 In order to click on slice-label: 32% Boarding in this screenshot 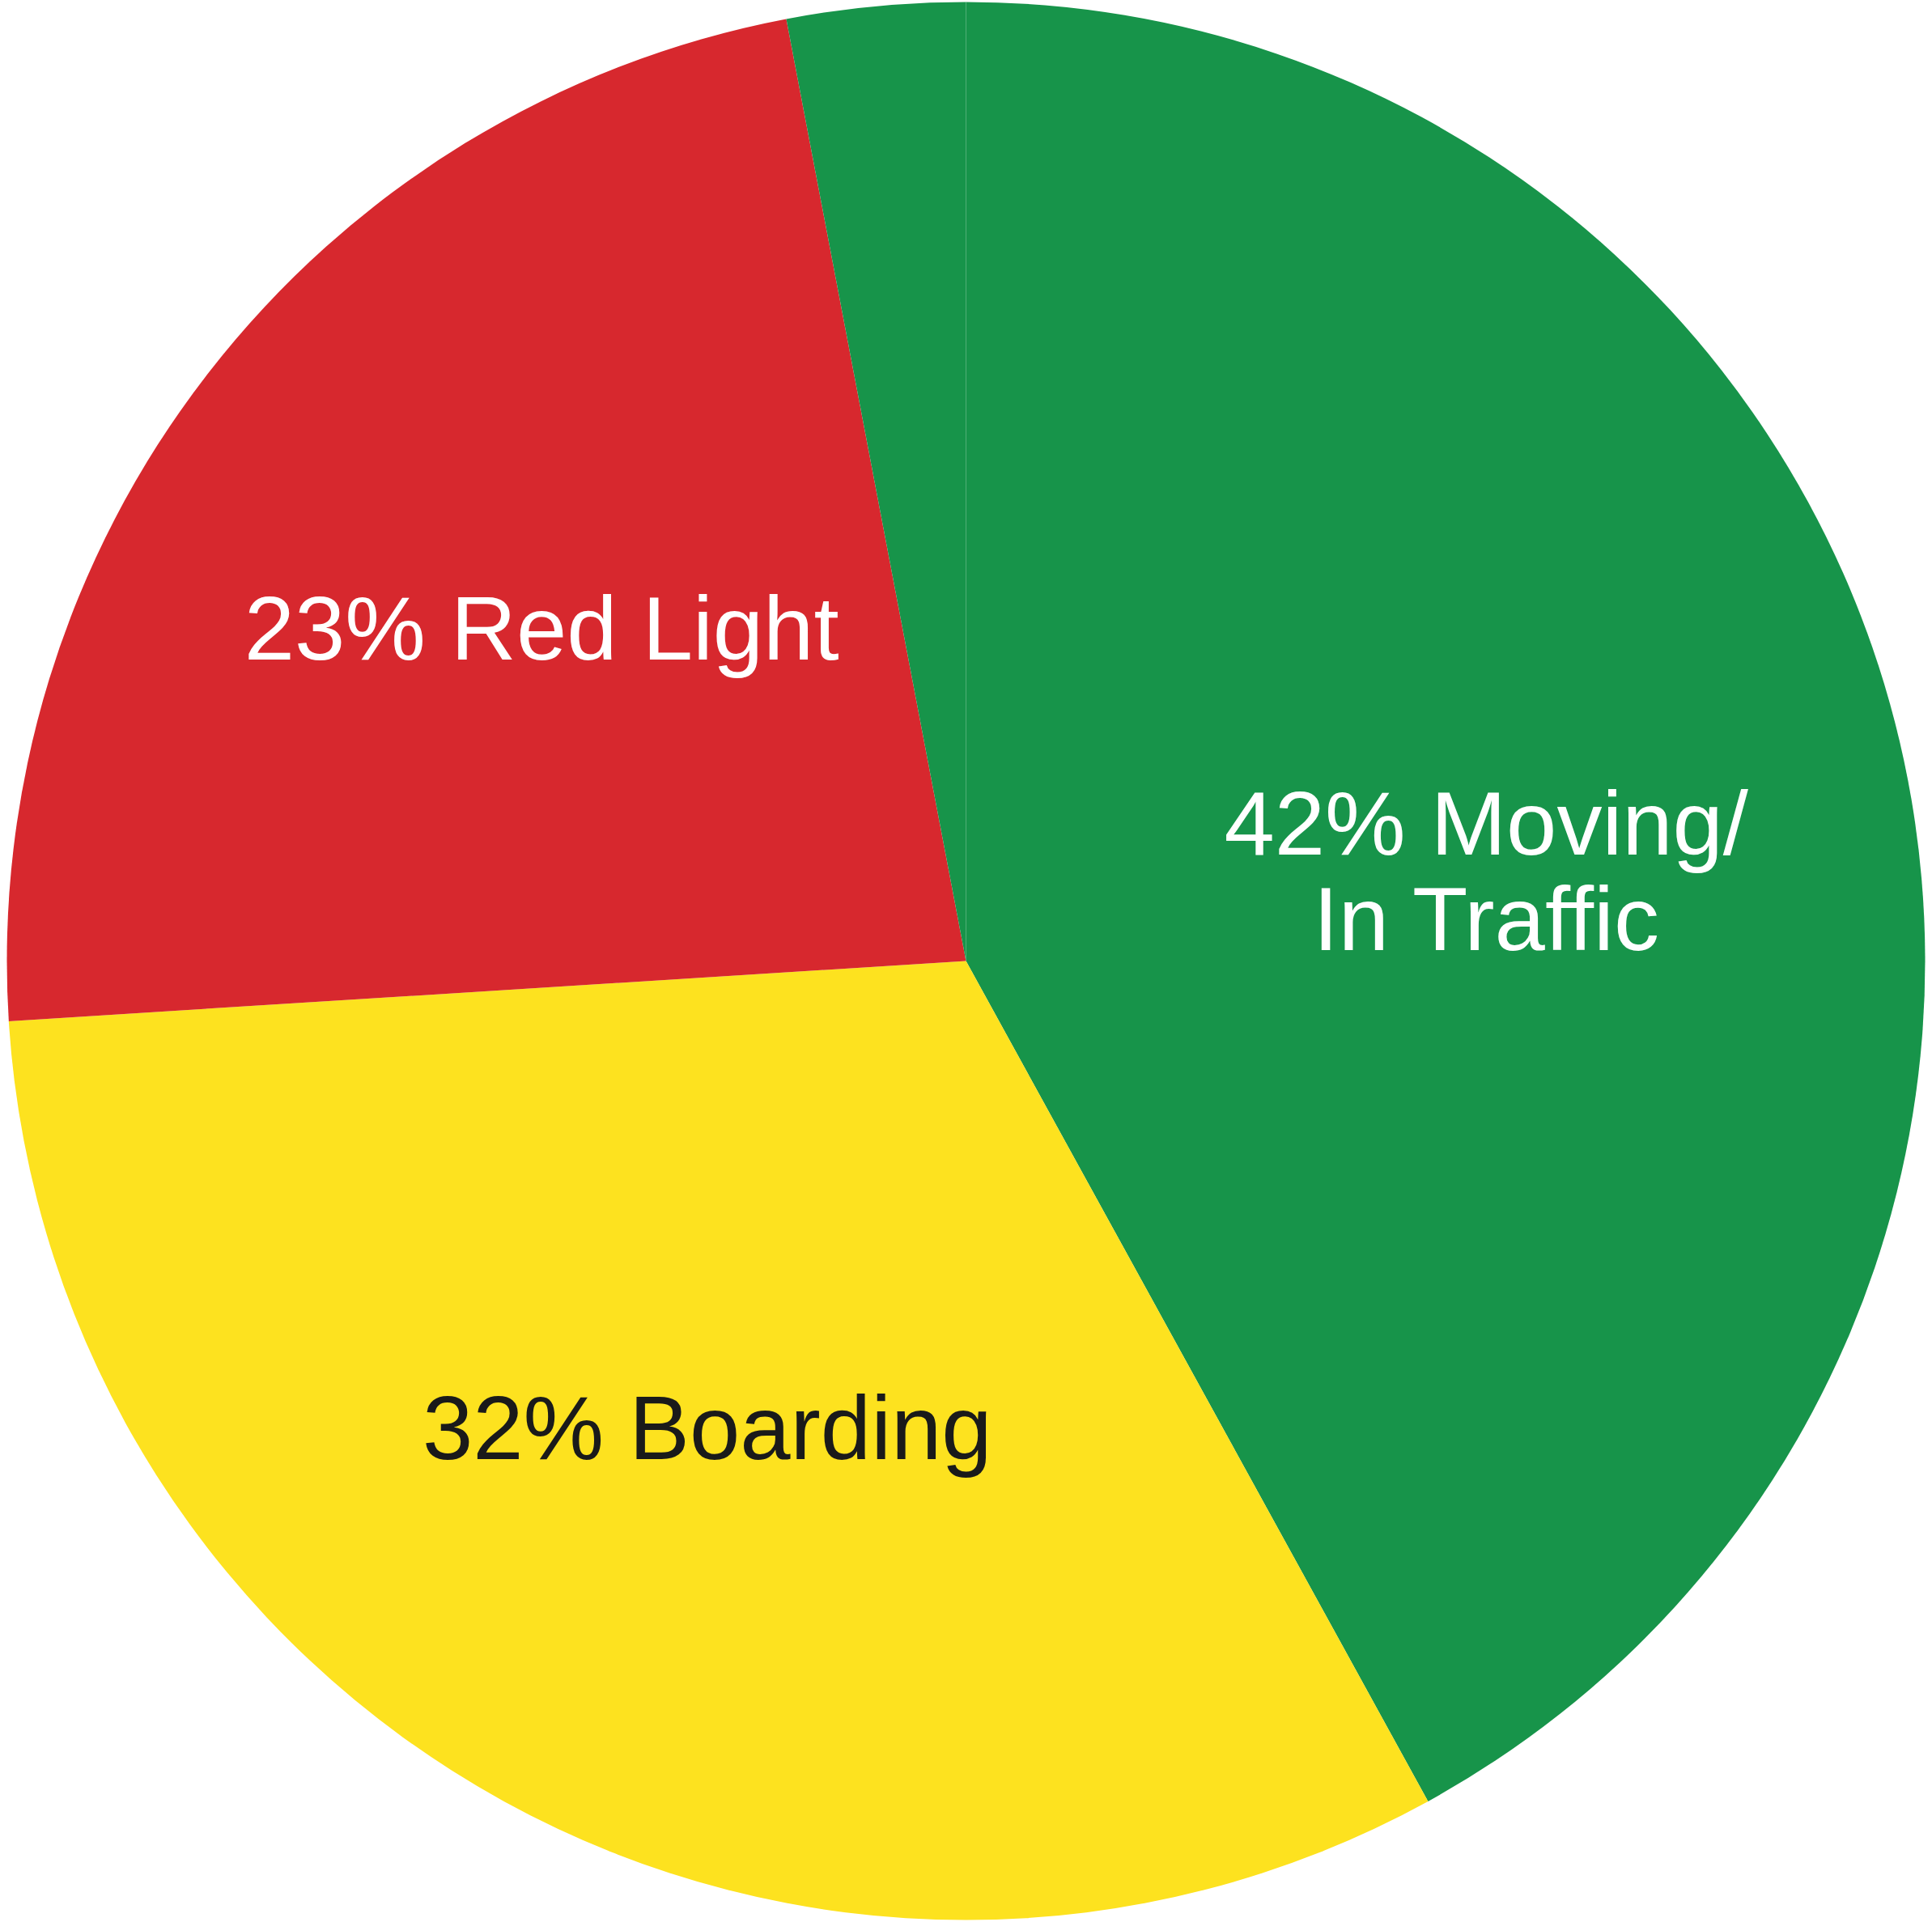, I will do `click(707, 1428)`.